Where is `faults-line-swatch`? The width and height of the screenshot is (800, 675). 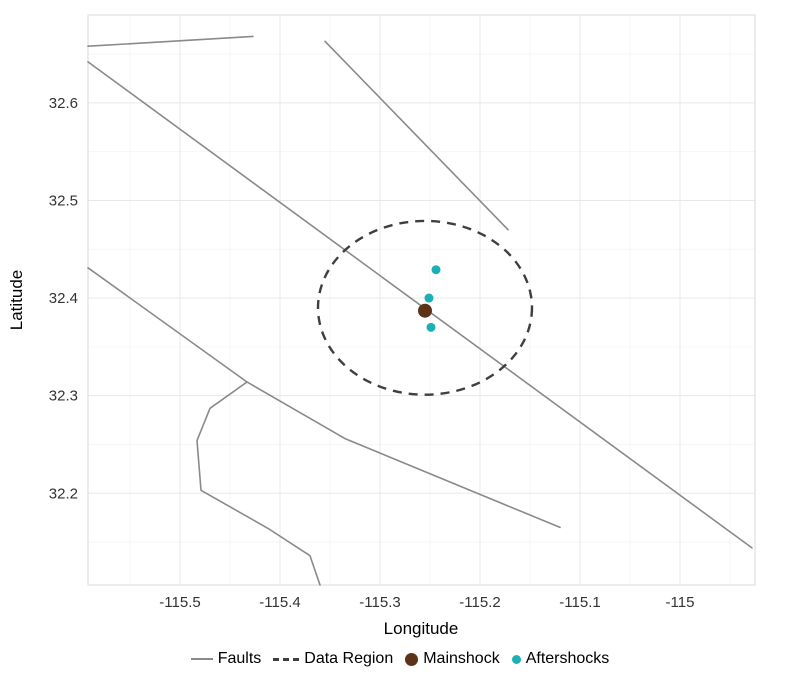 faults-line-swatch is located at coordinates (201, 659).